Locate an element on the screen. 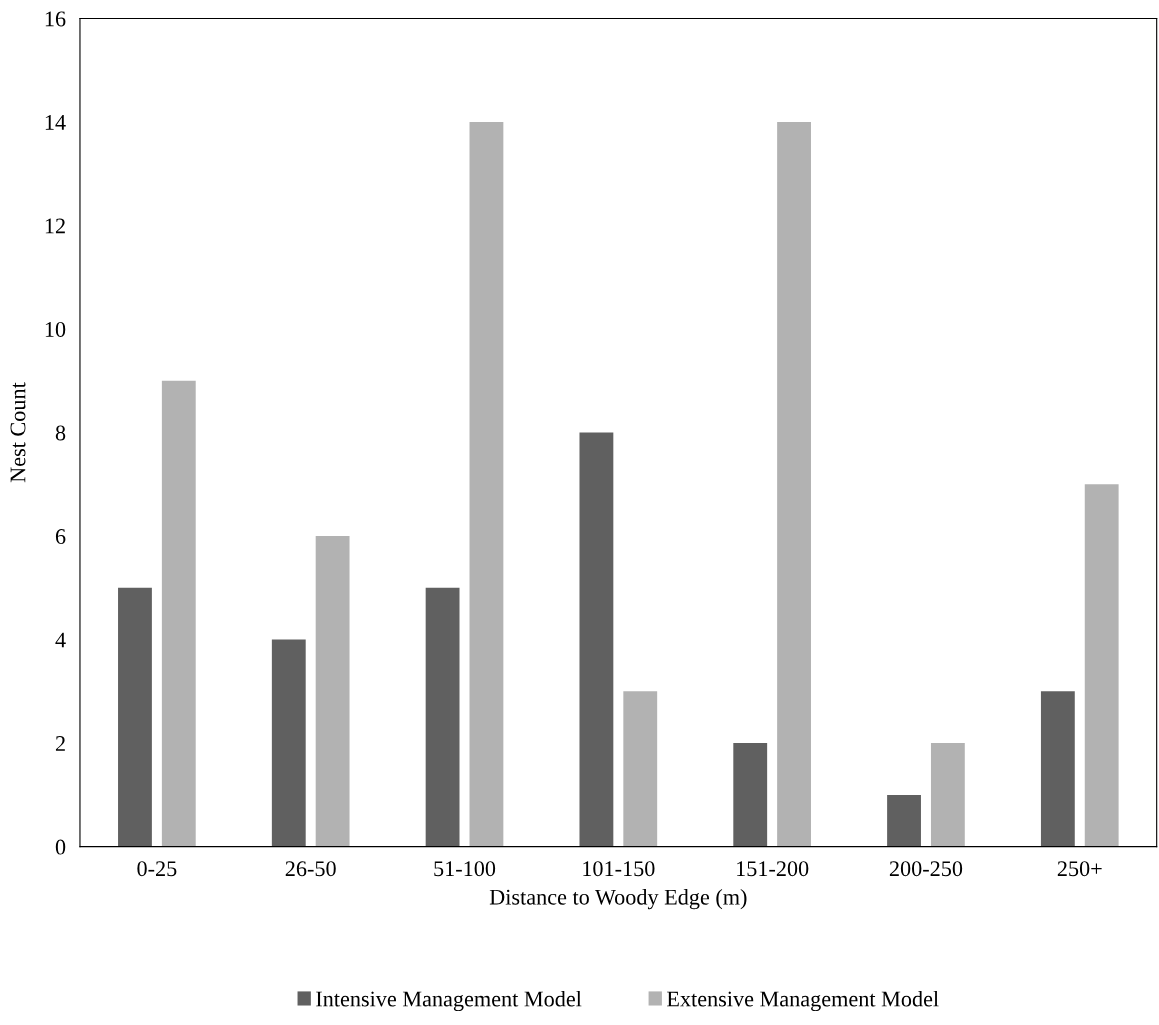 The image size is (1159, 1025). y-axis-title: Nest Count is located at coordinates (18, 432).